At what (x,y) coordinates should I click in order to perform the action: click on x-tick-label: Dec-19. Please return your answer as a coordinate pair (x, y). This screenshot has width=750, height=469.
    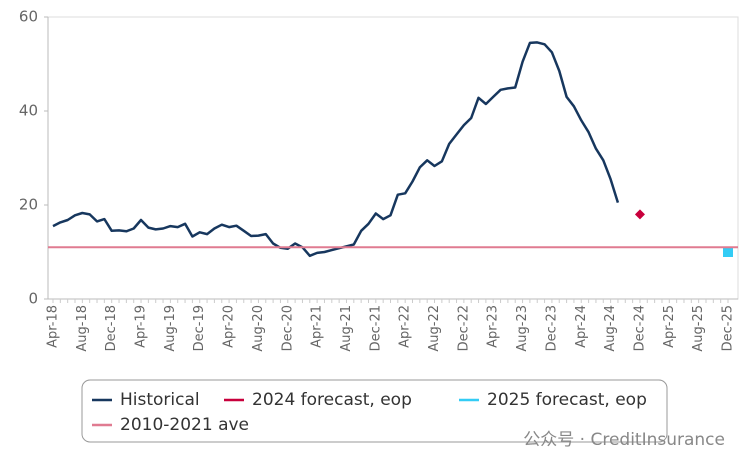
    Looking at the image, I should click on (199, 328).